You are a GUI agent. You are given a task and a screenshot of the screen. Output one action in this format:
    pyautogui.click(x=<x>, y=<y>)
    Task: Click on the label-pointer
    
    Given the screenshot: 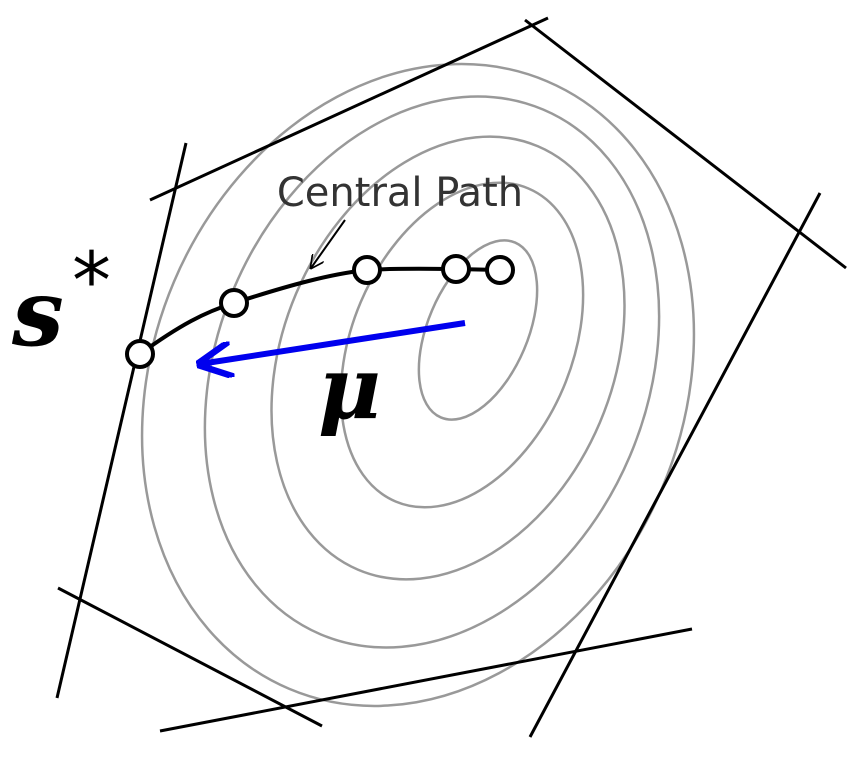 What is the action you would take?
    pyautogui.click(x=328, y=243)
    